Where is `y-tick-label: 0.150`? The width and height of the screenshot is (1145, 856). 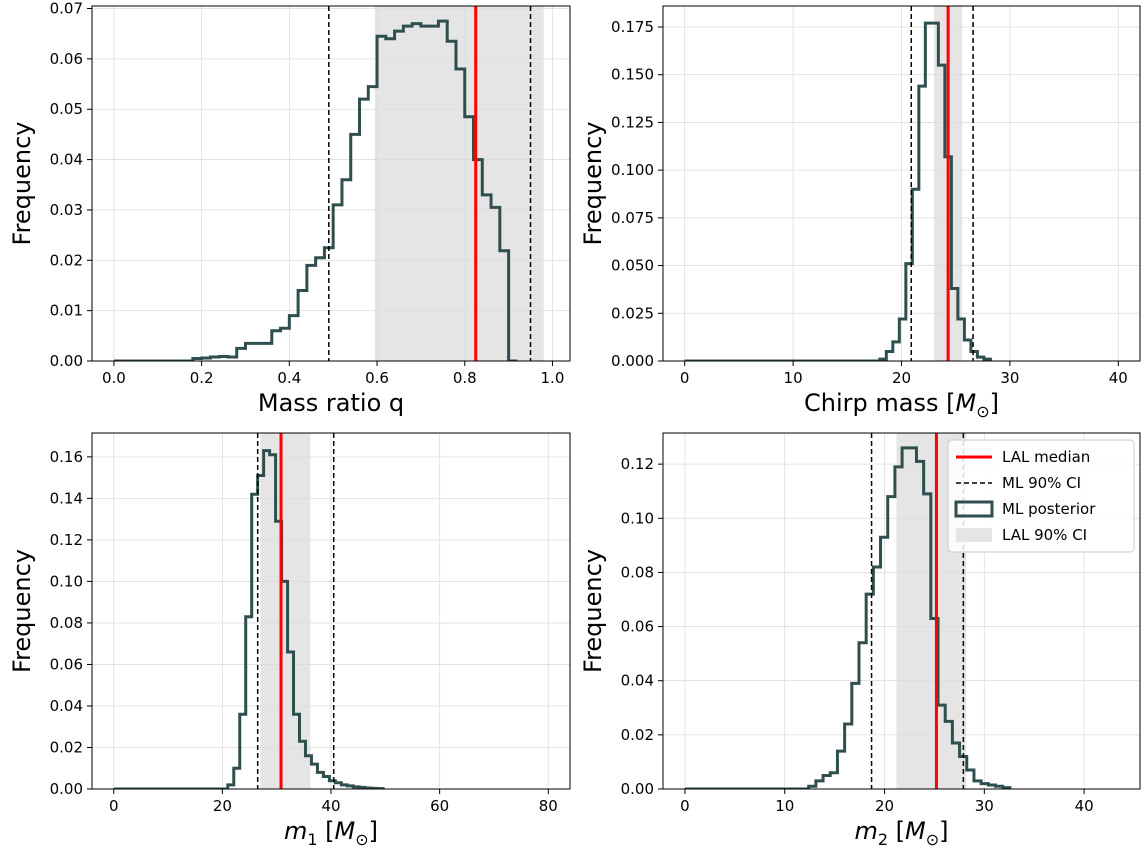
y-tick-label: 0.150 is located at coordinates (632, 75).